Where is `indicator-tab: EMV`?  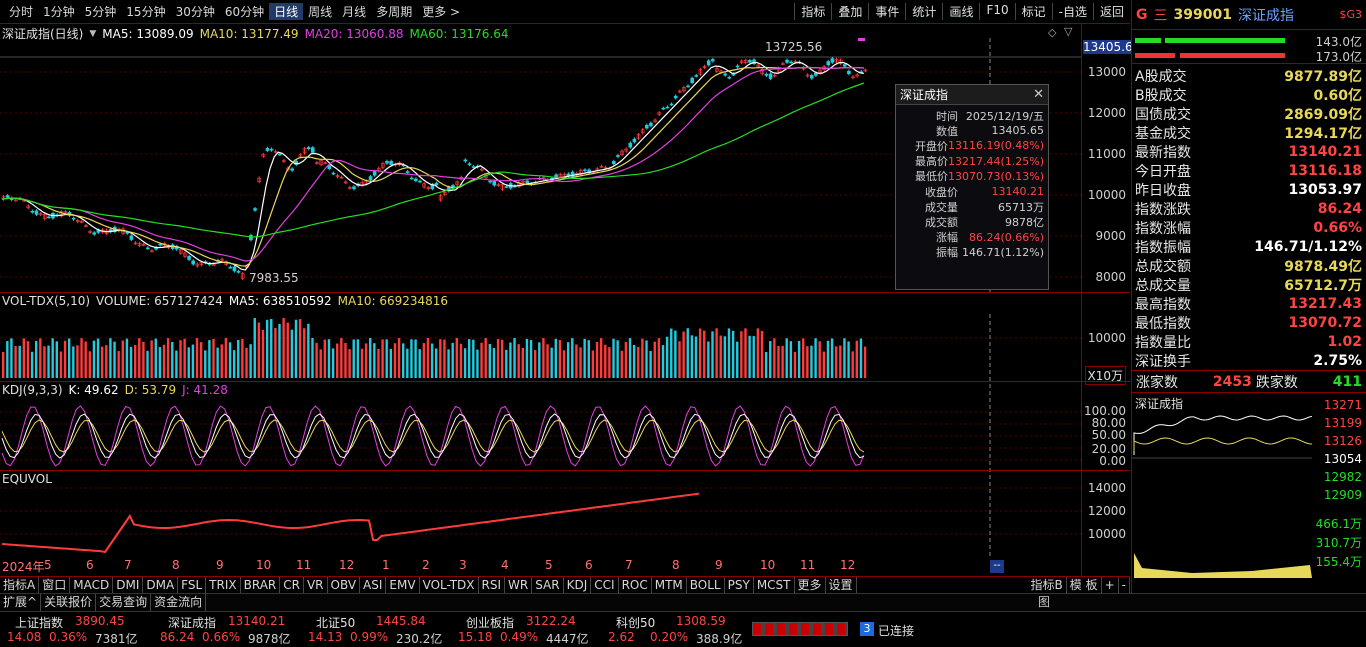
indicator-tab: EMV is located at coordinates (403, 585).